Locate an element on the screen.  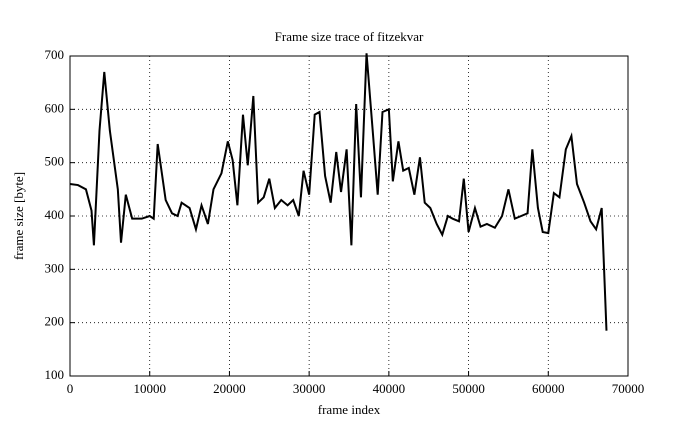
x-tick-label: 20000 is located at coordinates (229, 388).